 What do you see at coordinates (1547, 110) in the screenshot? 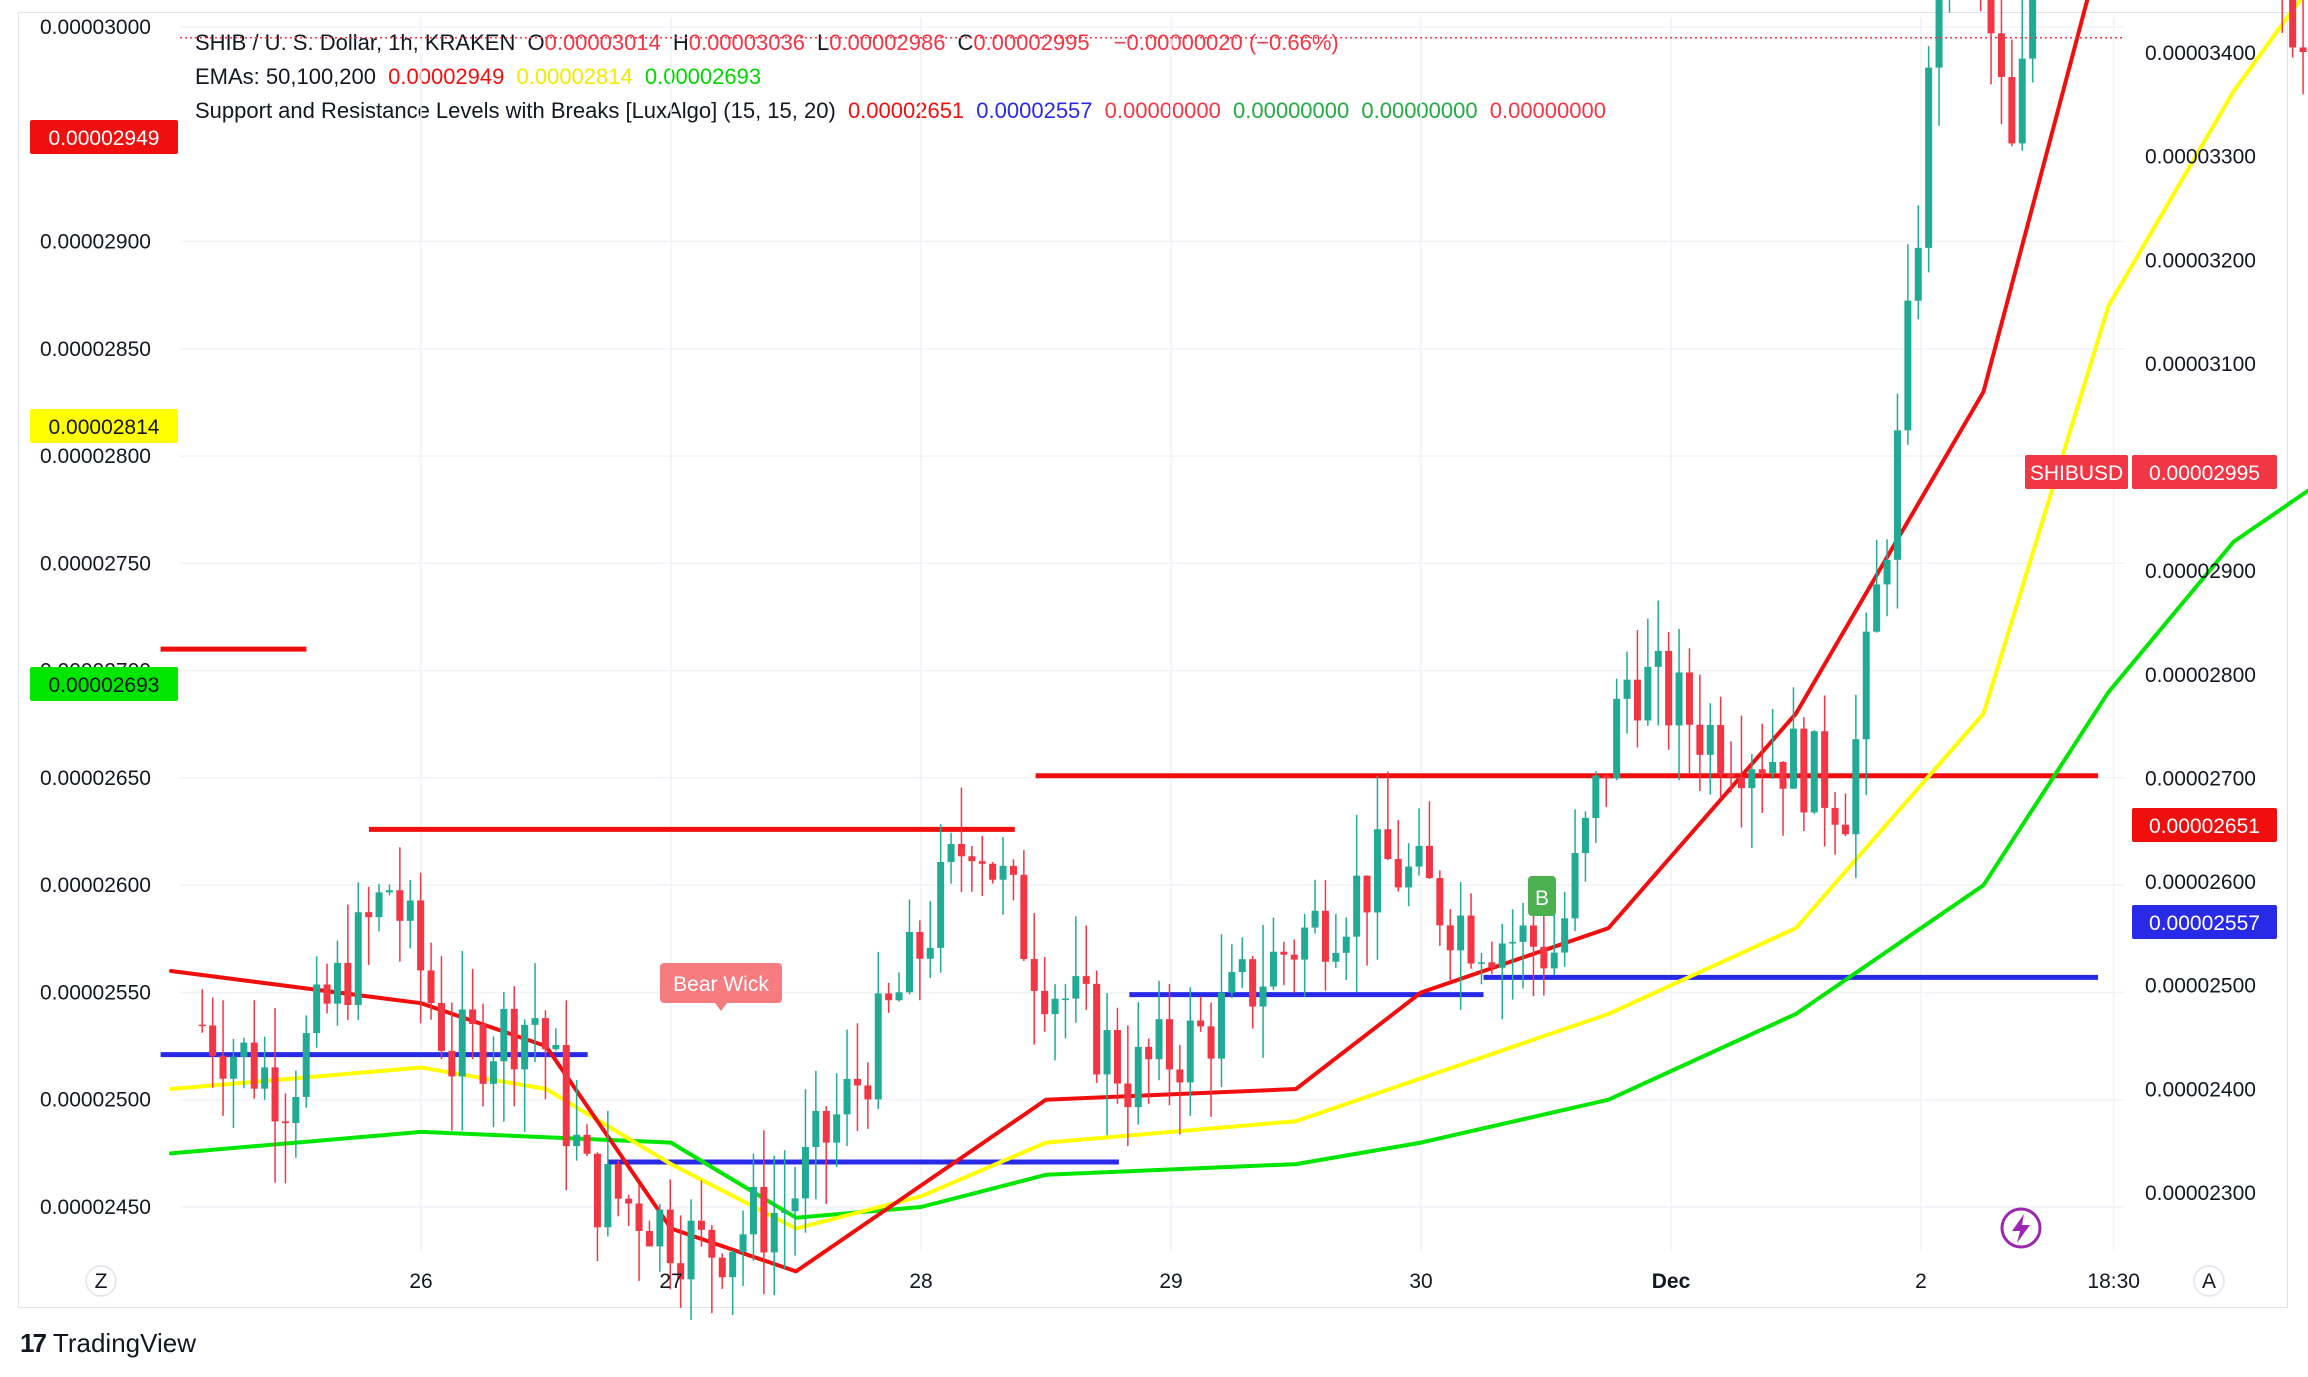
I see `legend-sr-value-6: 0.00000000` at bounding box center [1547, 110].